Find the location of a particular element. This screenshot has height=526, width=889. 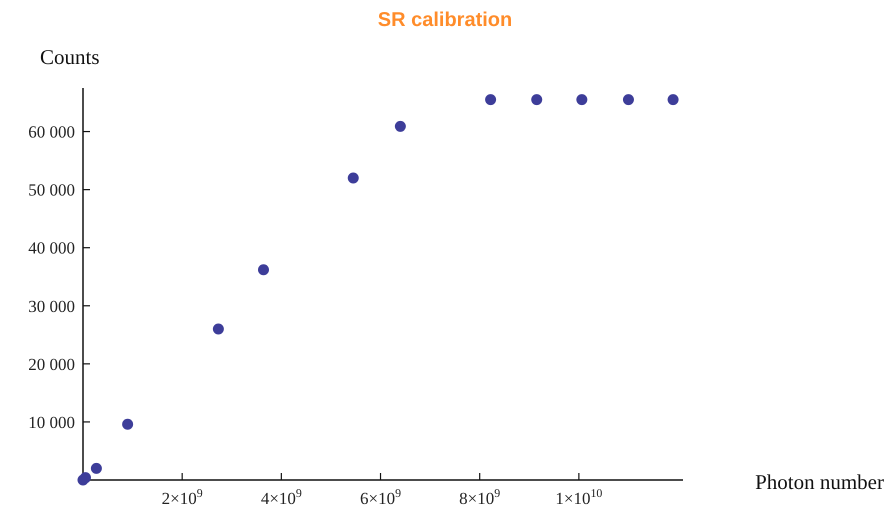

y-axis-title: Counts is located at coordinates (70, 57).